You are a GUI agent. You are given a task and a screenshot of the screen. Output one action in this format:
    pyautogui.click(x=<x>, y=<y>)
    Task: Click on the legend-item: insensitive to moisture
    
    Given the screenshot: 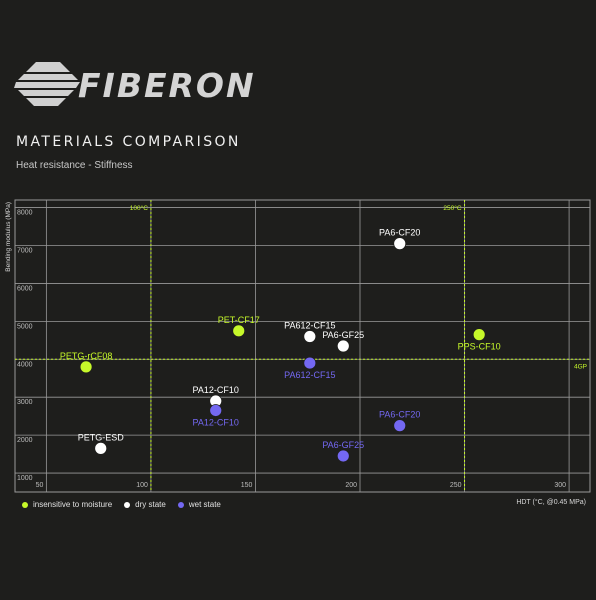 What is the action you would take?
    pyautogui.click(x=67, y=504)
    